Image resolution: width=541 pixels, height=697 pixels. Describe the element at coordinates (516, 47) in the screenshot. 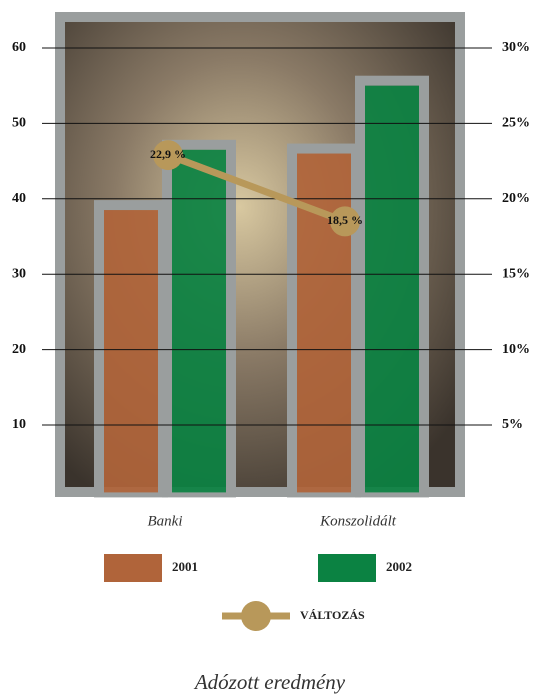

I see `y2-tick-label: 30%` at that location.